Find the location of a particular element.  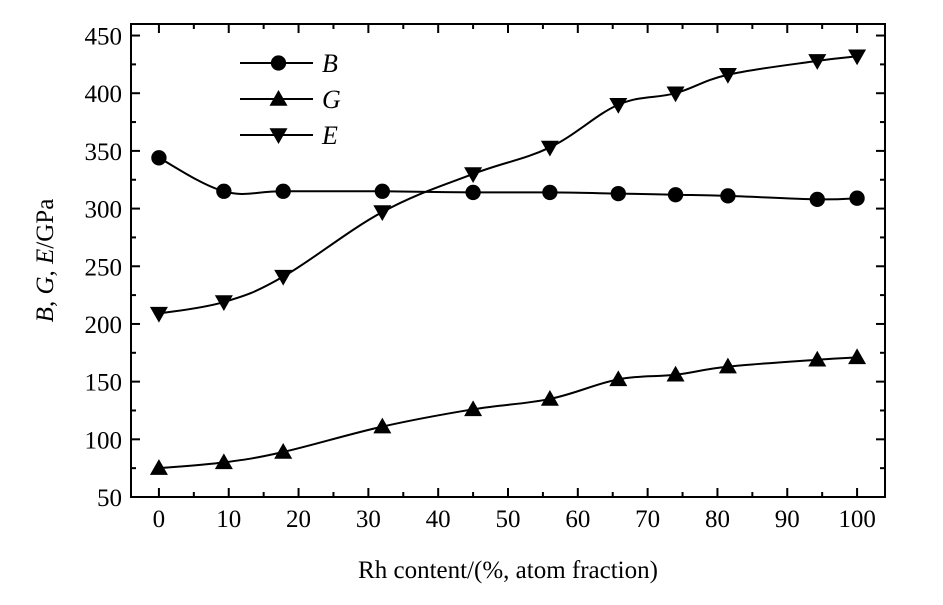

y-tick-label: 450 is located at coordinates (104, 37).